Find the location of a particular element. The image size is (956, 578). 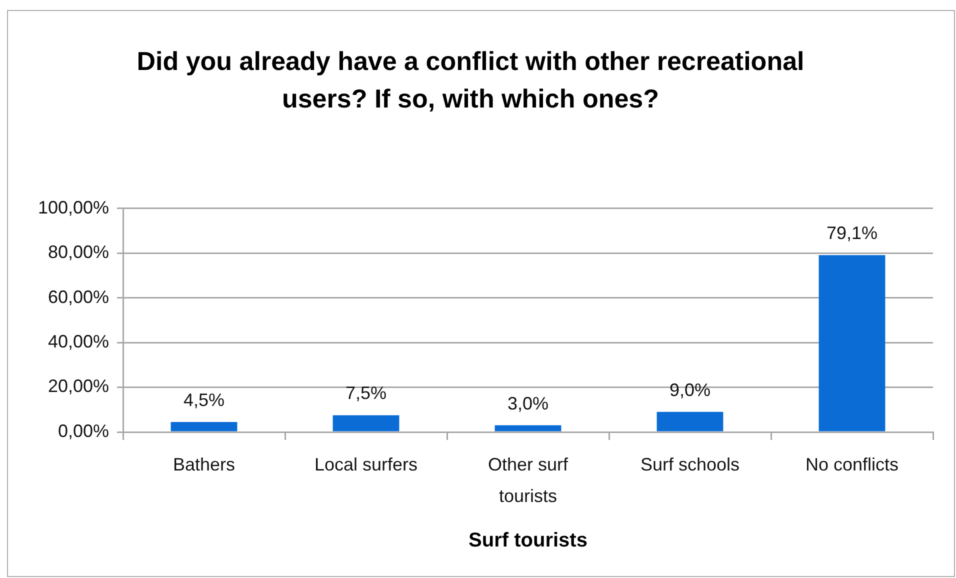

data-label: 4,5% is located at coordinates (204, 400).